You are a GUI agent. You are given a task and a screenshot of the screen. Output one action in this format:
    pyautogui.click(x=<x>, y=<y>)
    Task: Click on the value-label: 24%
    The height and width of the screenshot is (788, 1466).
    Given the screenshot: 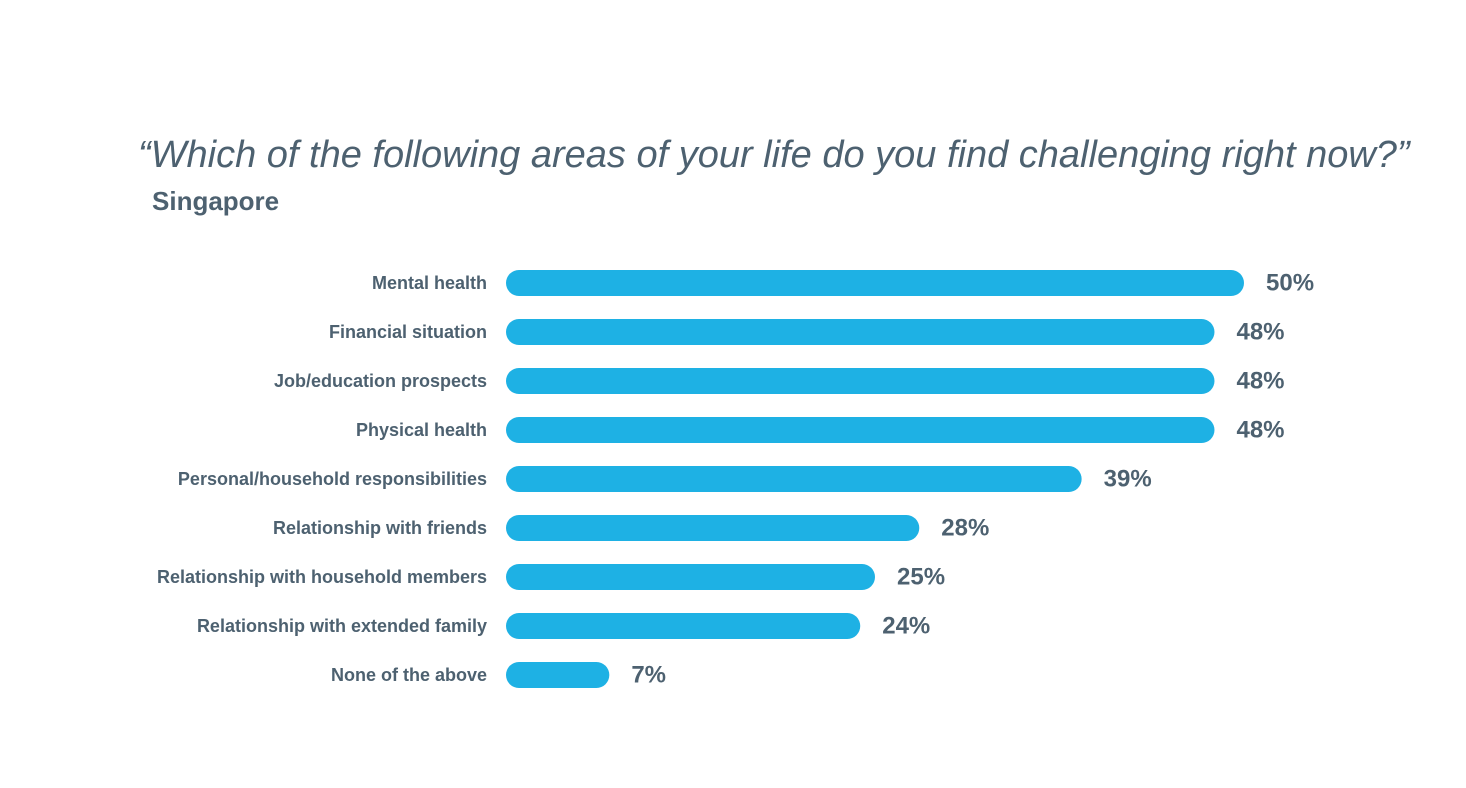 What is the action you would take?
    pyautogui.click(x=906, y=626)
    